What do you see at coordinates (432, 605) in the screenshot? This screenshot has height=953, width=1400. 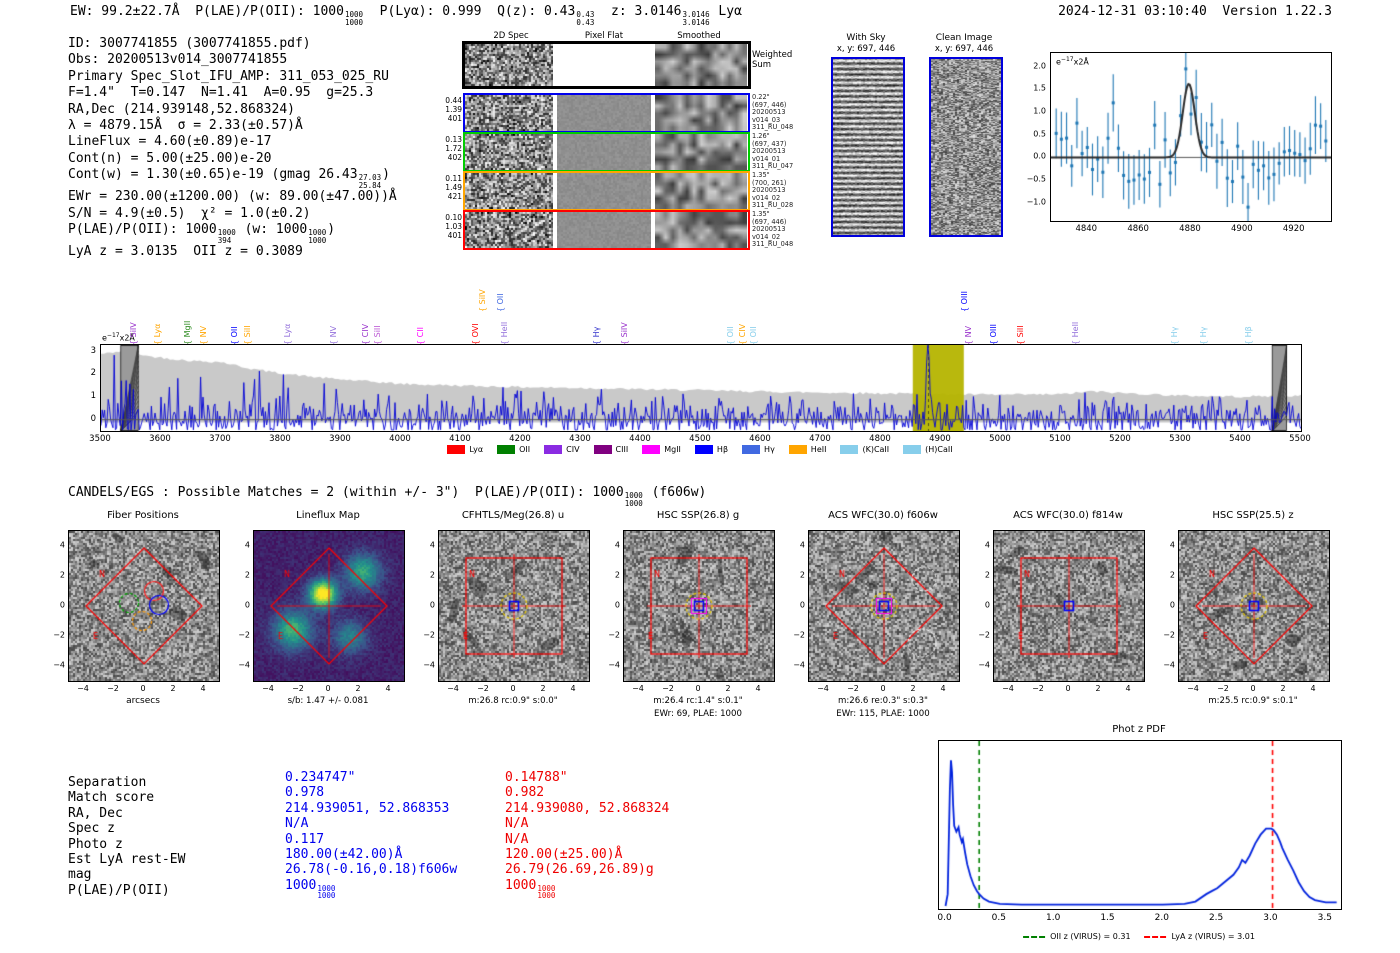 I see `cutout-ytick-label: 0` at bounding box center [432, 605].